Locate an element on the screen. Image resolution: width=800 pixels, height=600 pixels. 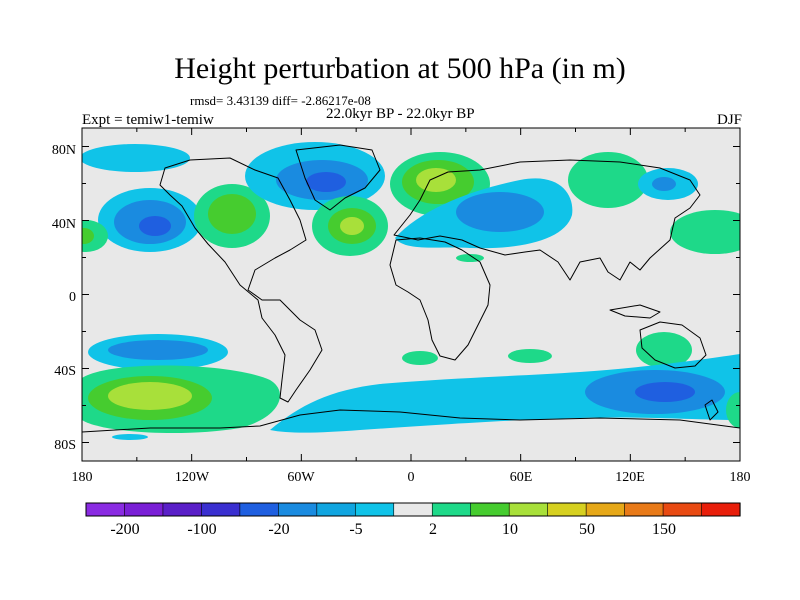
lon-label-60e: 60E is located at coordinates (521, 477).